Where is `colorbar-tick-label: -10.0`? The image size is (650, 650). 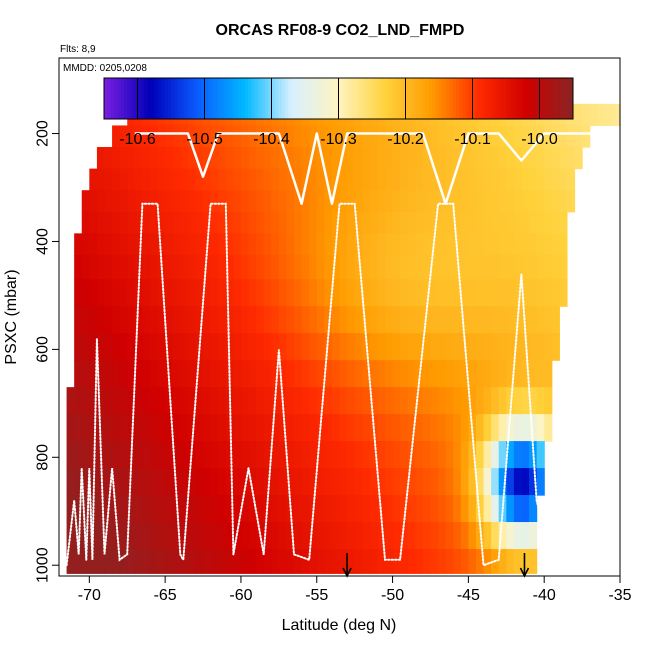
colorbar-tick-label: -10.0 is located at coordinates (539, 139).